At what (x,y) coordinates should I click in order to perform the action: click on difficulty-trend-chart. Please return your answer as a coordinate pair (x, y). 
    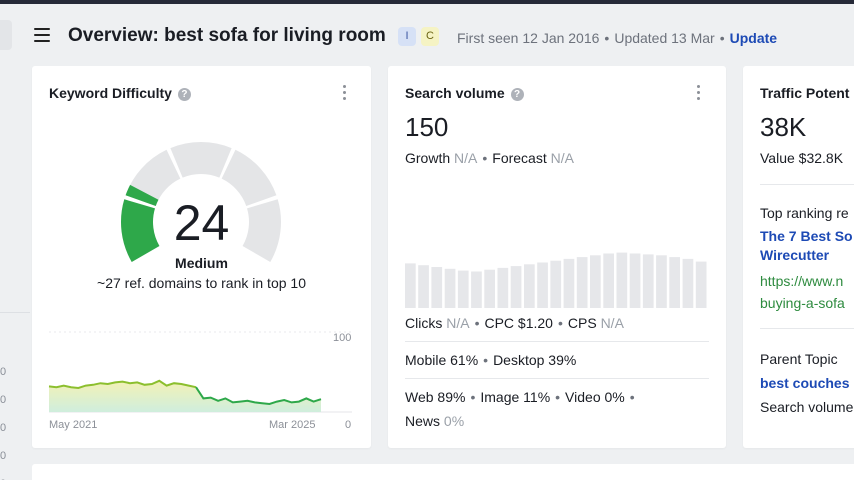
    Looking at the image, I should click on (200, 372).